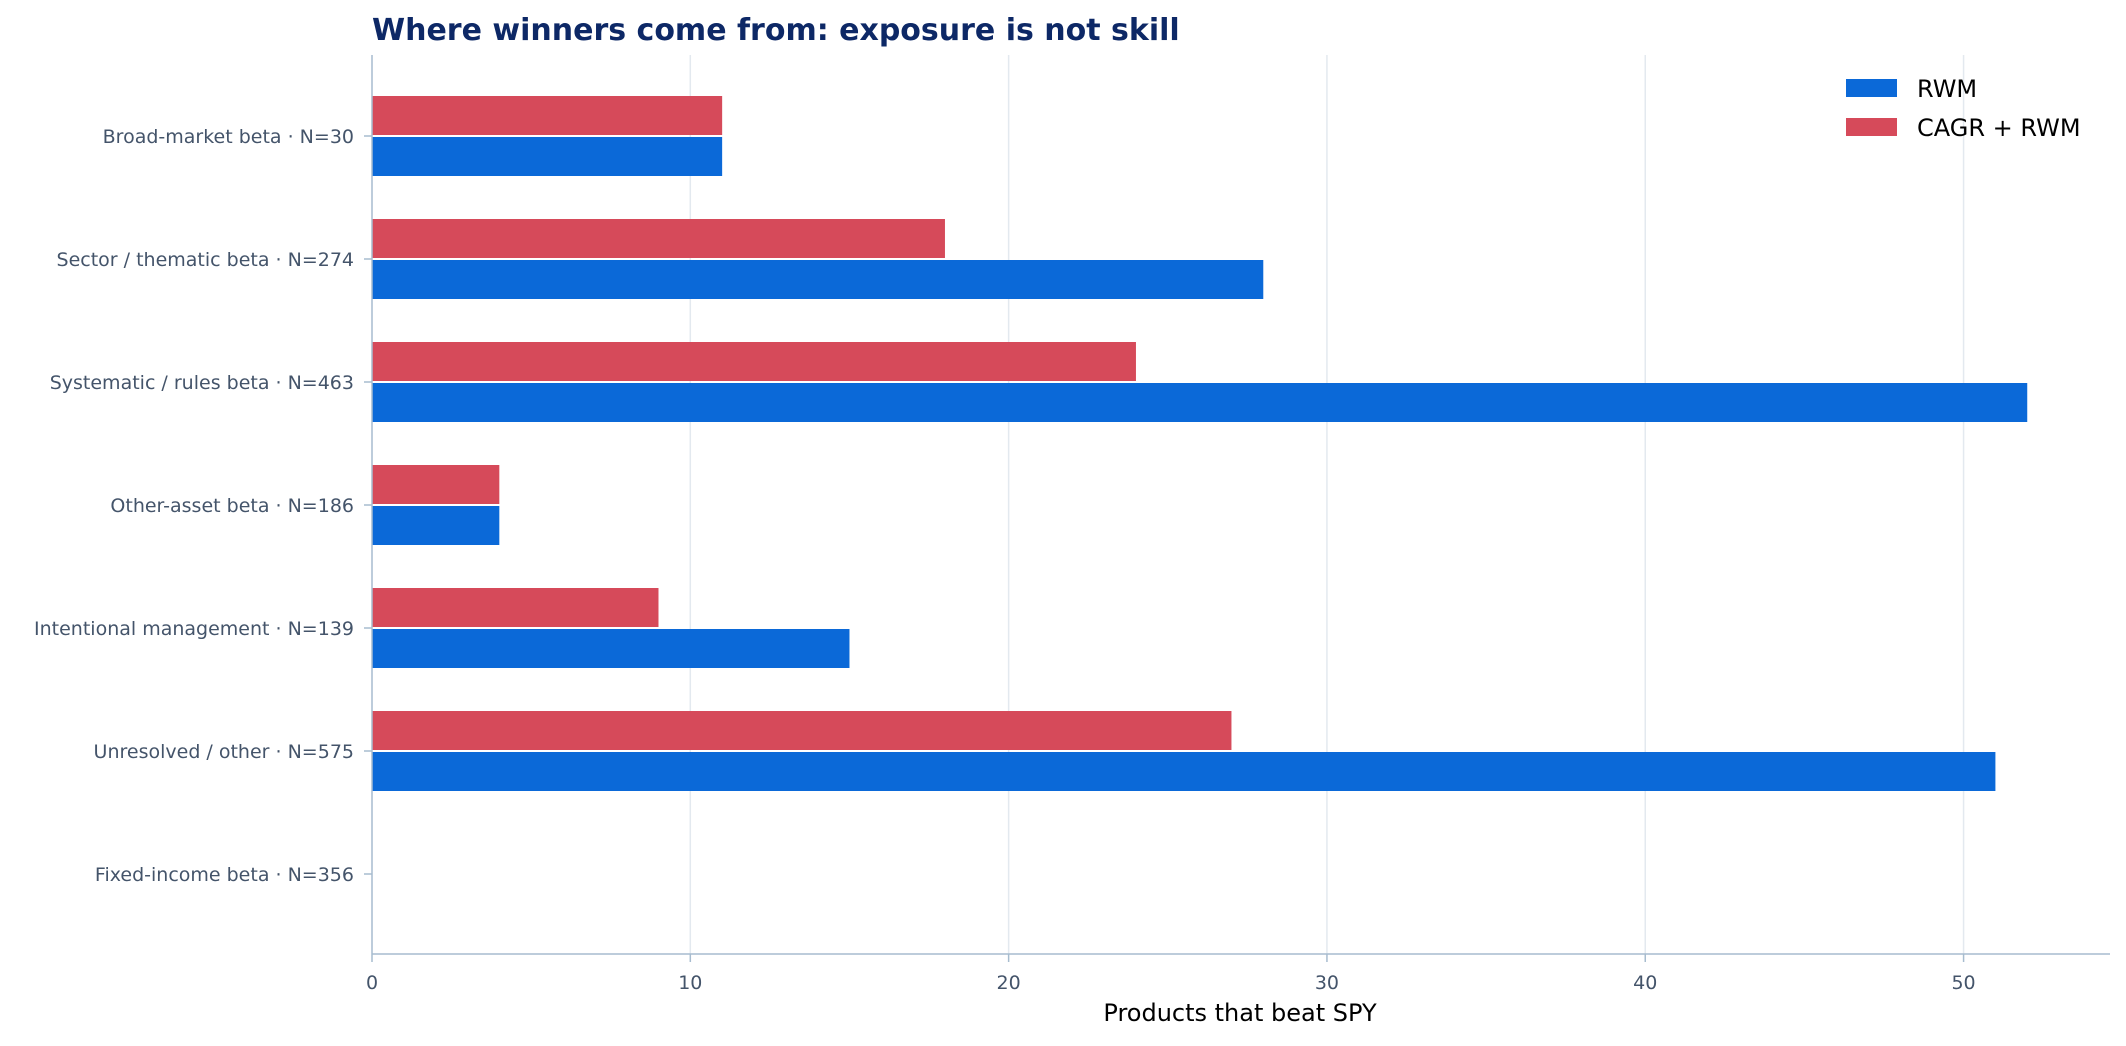 Image resolution: width=2126 pixels, height=1046 pixels. I want to click on x-tick-label: 50, so click(1963, 983).